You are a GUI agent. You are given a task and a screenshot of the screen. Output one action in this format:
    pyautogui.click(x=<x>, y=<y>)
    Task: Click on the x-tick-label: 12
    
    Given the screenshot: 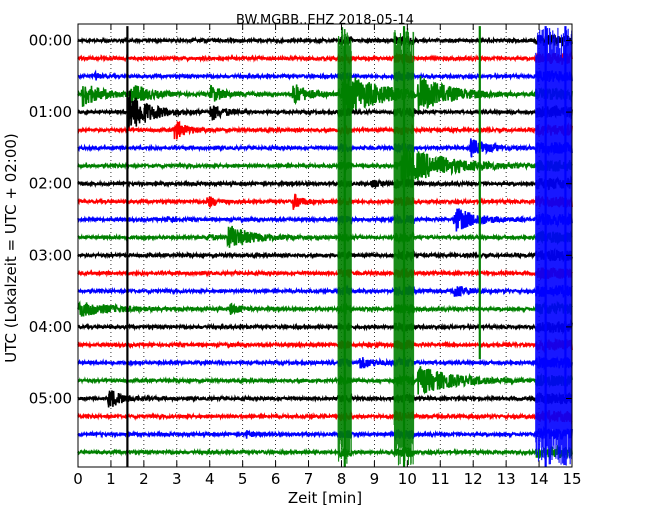 What is the action you would take?
    pyautogui.click(x=473, y=479)
    